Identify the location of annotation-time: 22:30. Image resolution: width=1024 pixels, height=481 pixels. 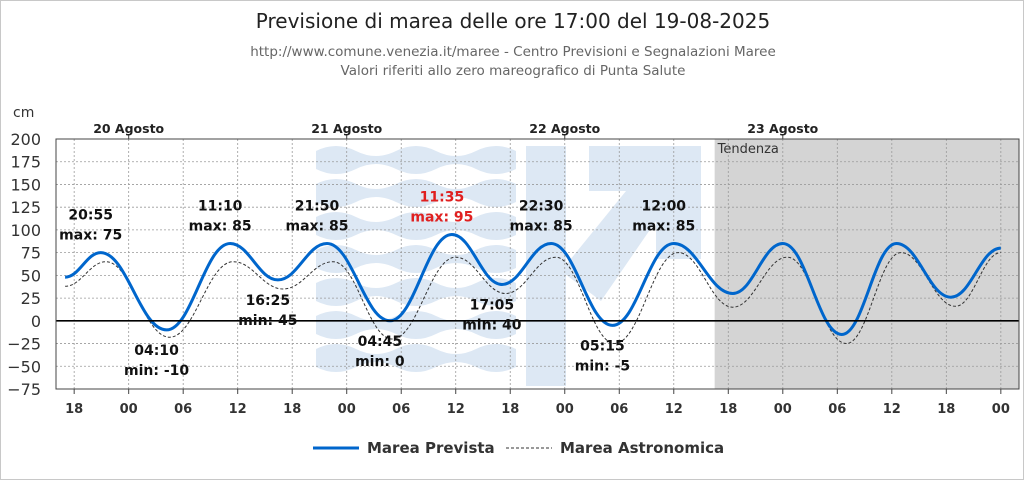
(541, 207).